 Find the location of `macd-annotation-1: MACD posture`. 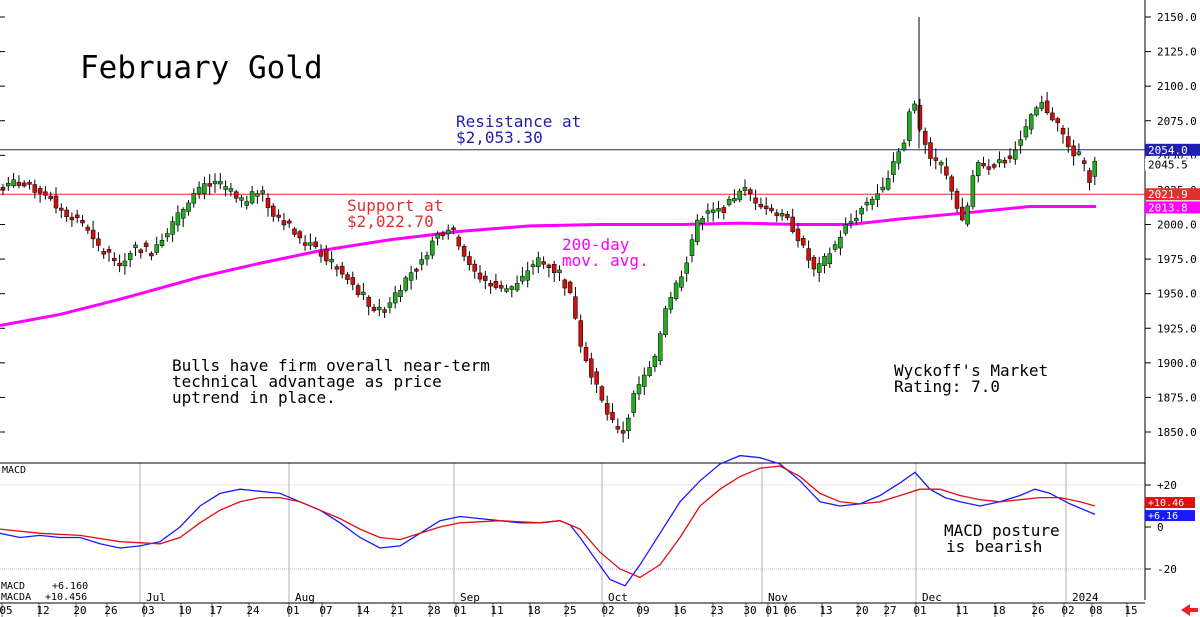

macd-annotation-1: MACD posture is located at coordinates (1002, 530).